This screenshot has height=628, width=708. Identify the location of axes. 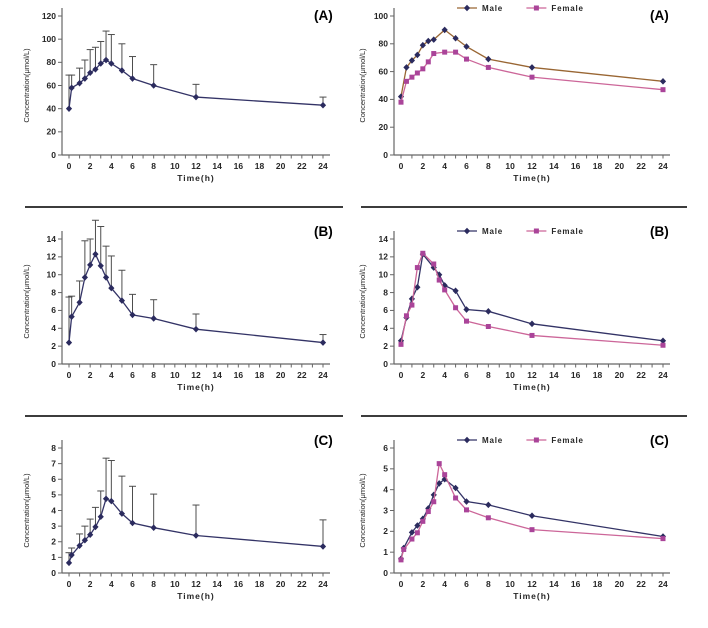
(195, 298).